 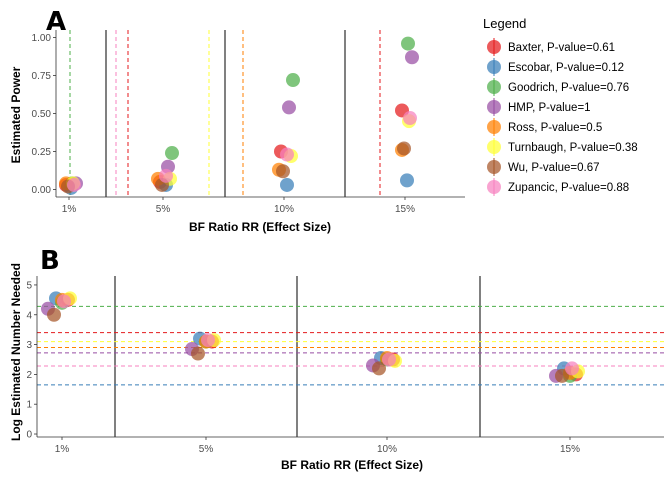 I want to click on y-tick-label: 1, so click(x=29, y=405).